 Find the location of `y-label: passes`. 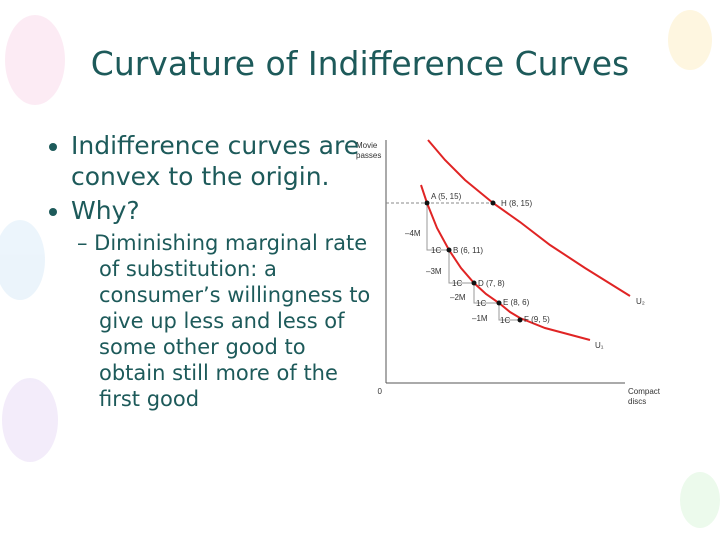

y-label: passes is located at coordinates (368, 155).